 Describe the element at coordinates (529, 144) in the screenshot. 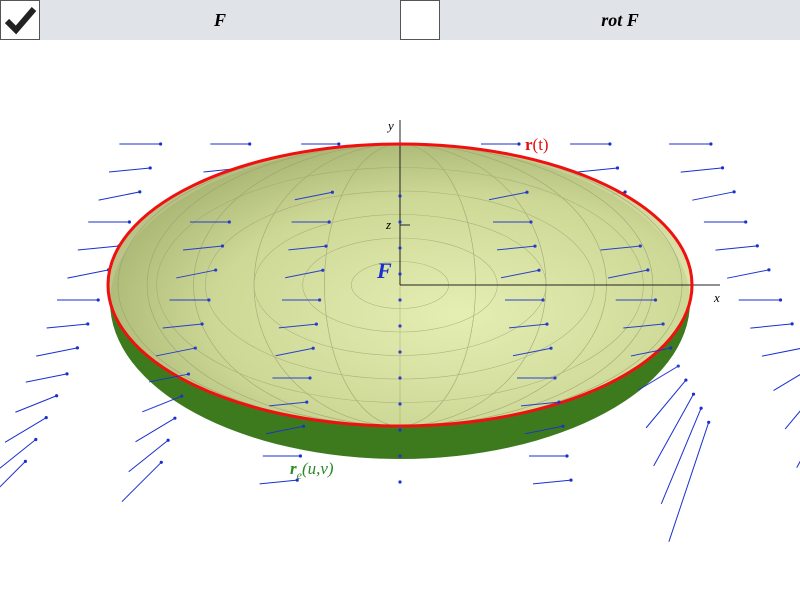

I see `curve-symbol: r` at that location.